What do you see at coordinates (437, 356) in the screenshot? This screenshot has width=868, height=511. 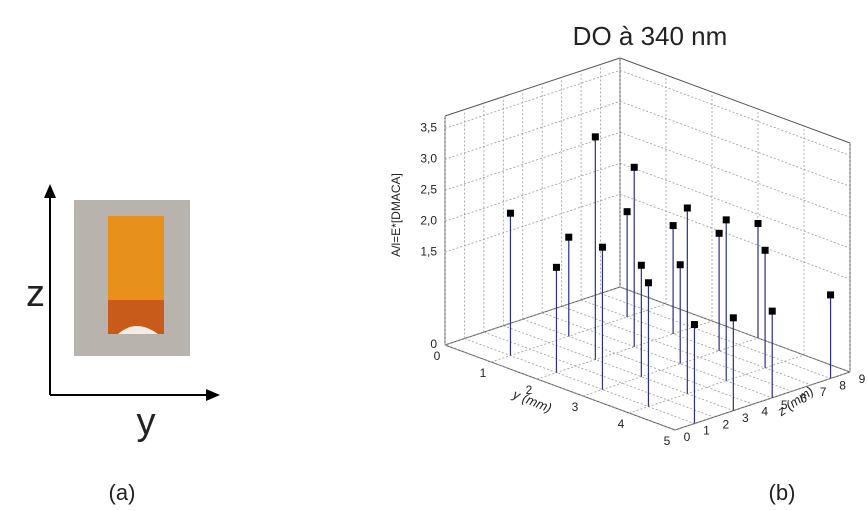 I see `y-tick-label: 0` at bounding box center [437, 356].